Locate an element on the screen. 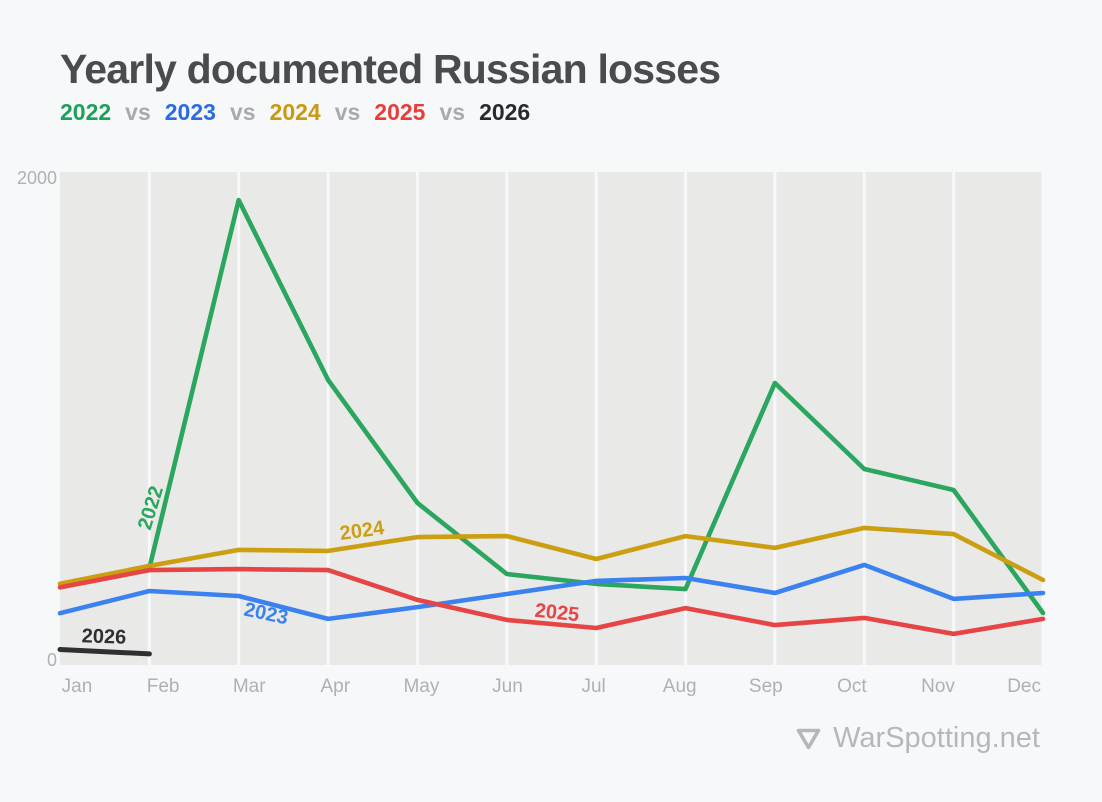  series-line-2025 is located at coordinates (551, 601).